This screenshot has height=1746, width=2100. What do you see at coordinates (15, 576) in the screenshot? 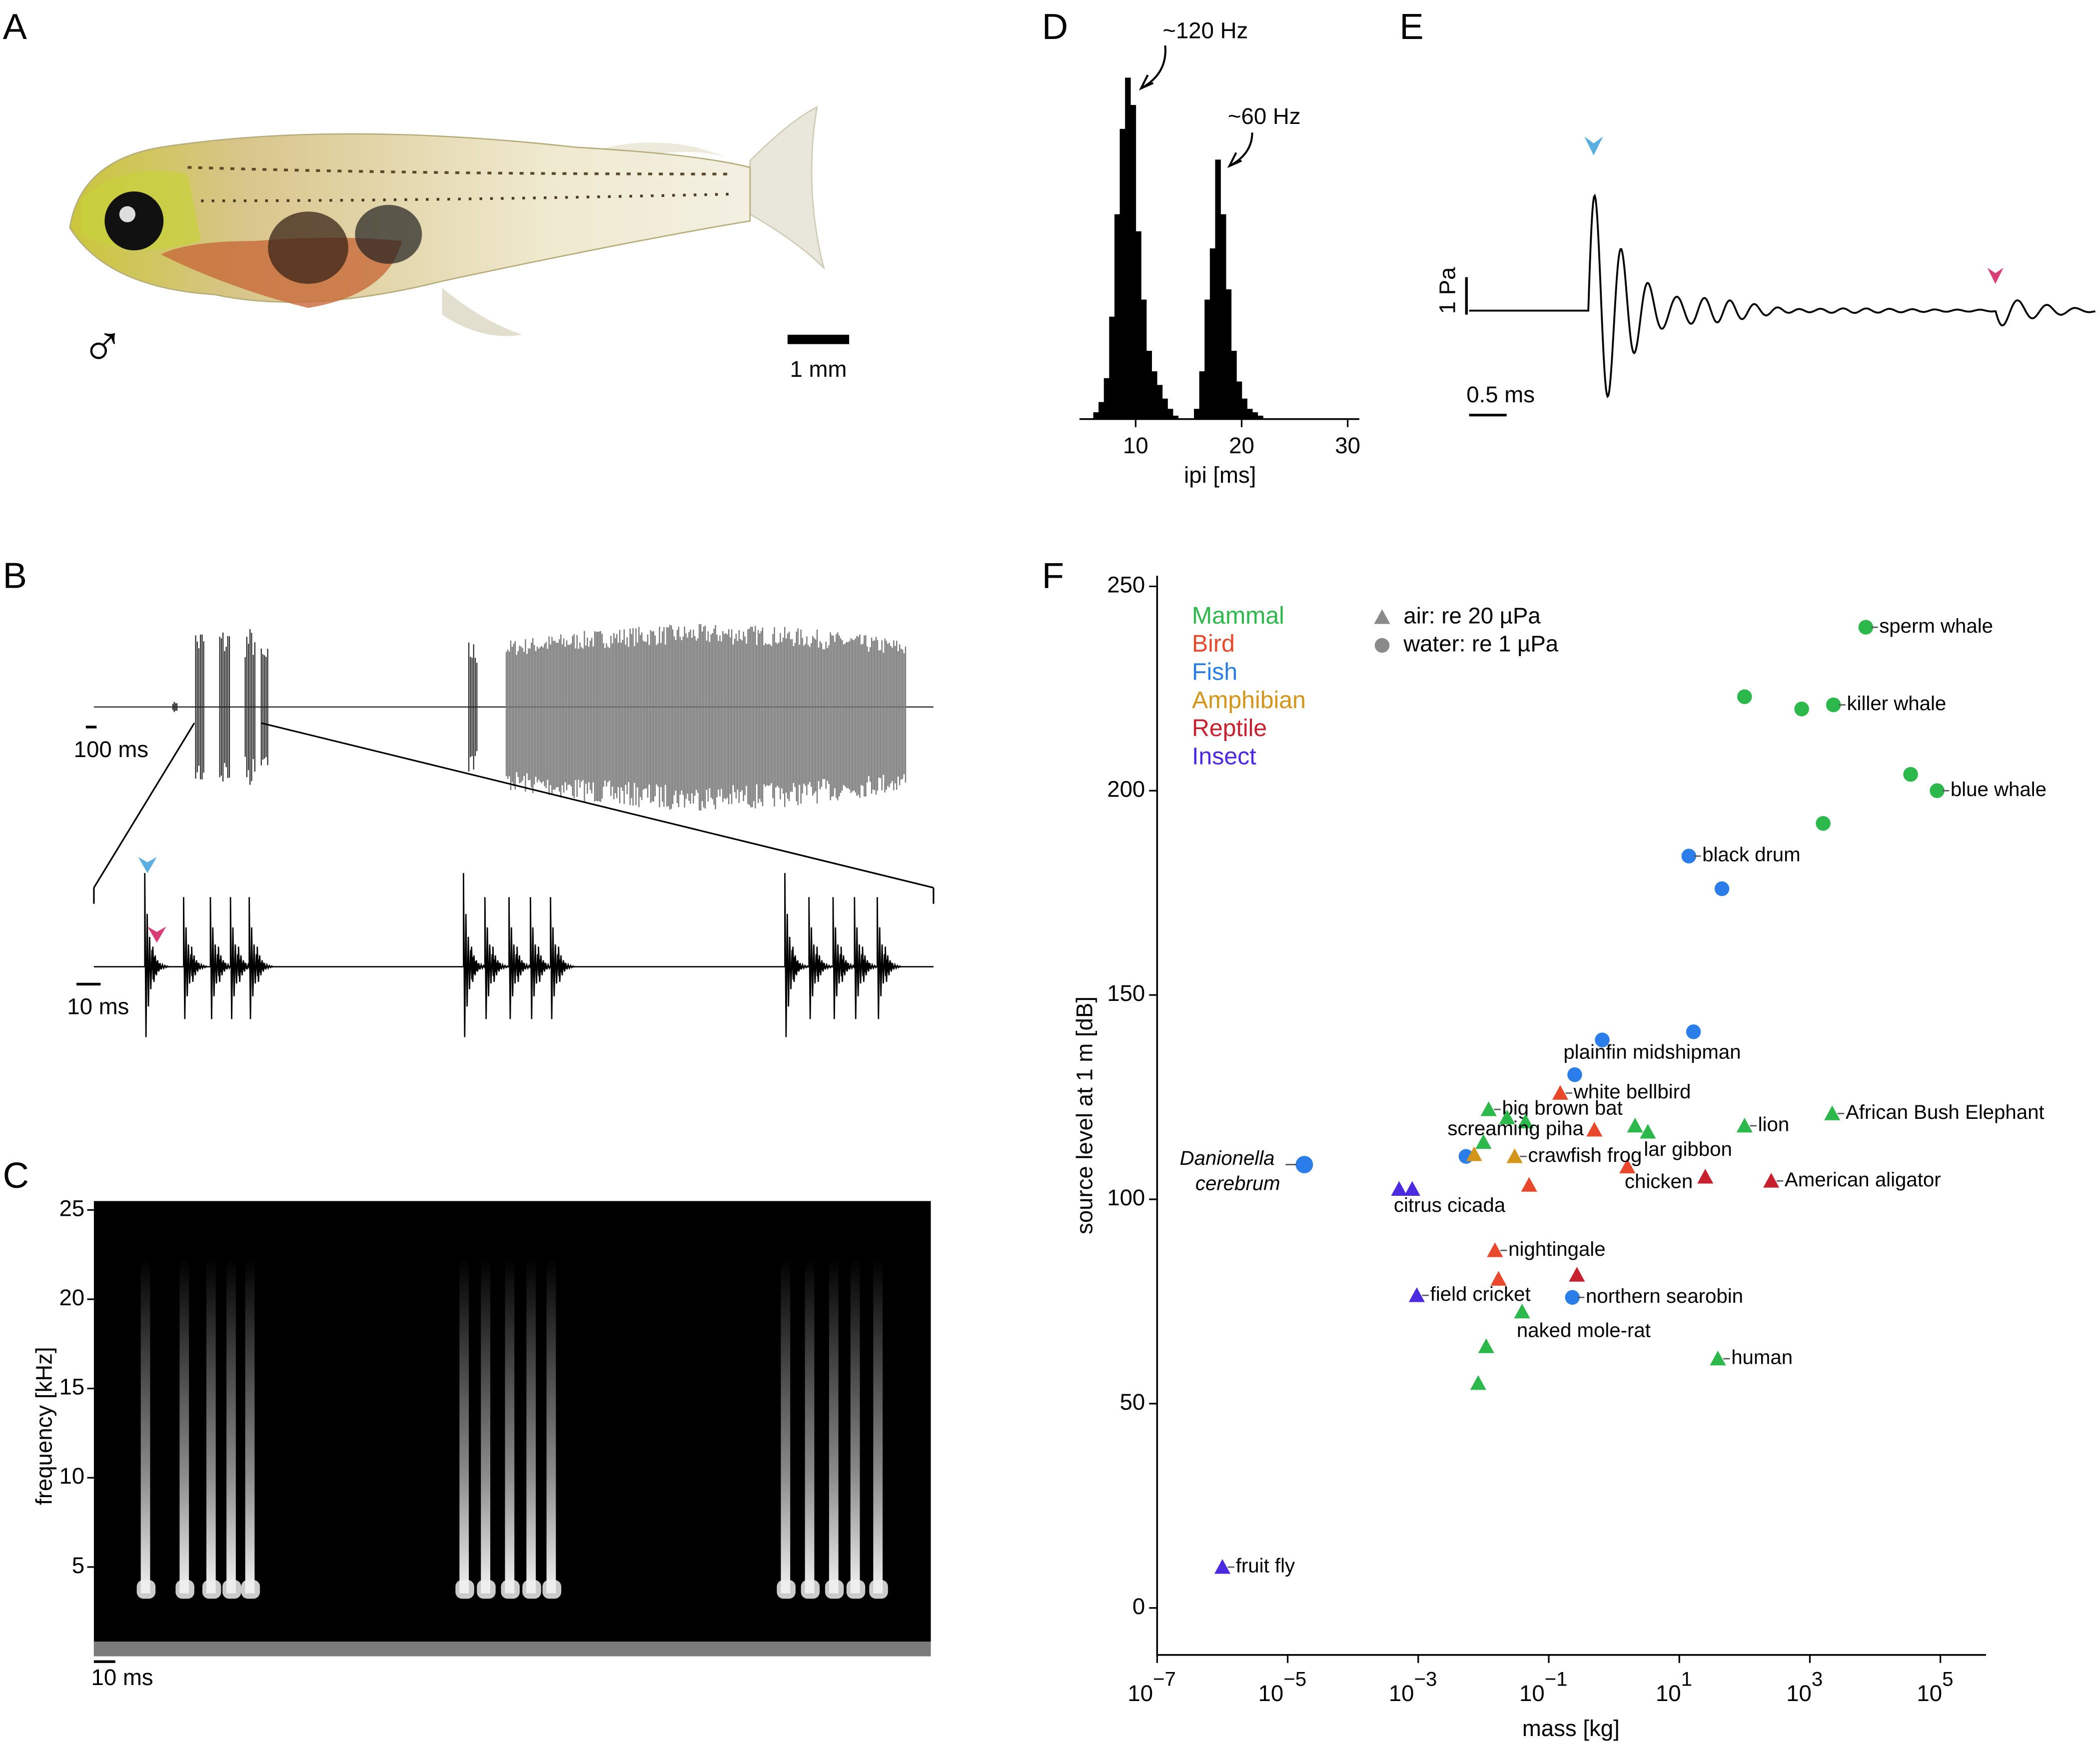
I see `panel-label: B` at bounding box center [15, 576].